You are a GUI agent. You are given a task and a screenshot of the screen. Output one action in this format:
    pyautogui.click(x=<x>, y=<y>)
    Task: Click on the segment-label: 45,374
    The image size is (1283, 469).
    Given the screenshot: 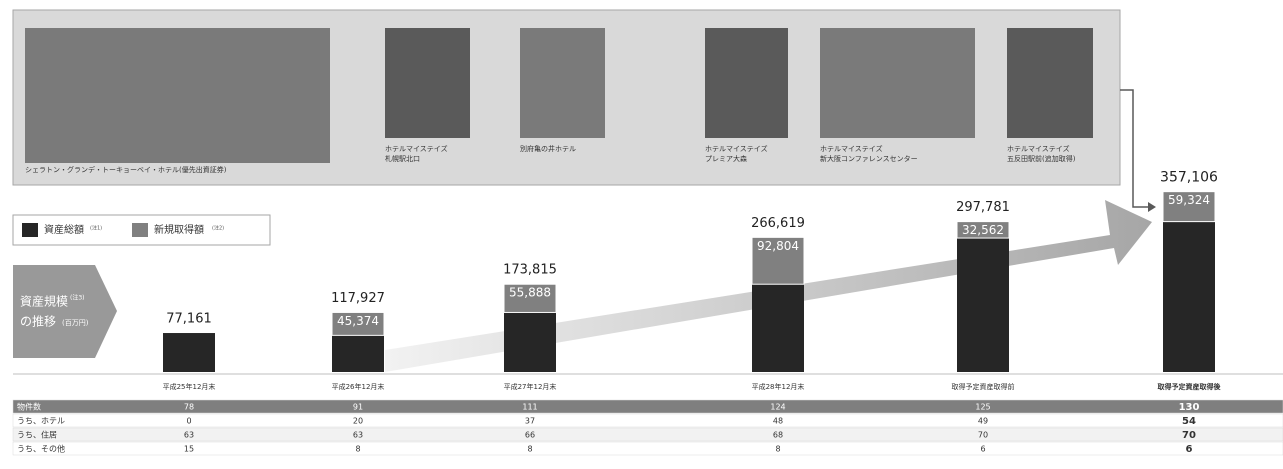 What is the action you would take?
    pyautogui.click(x=358, y=321)
    